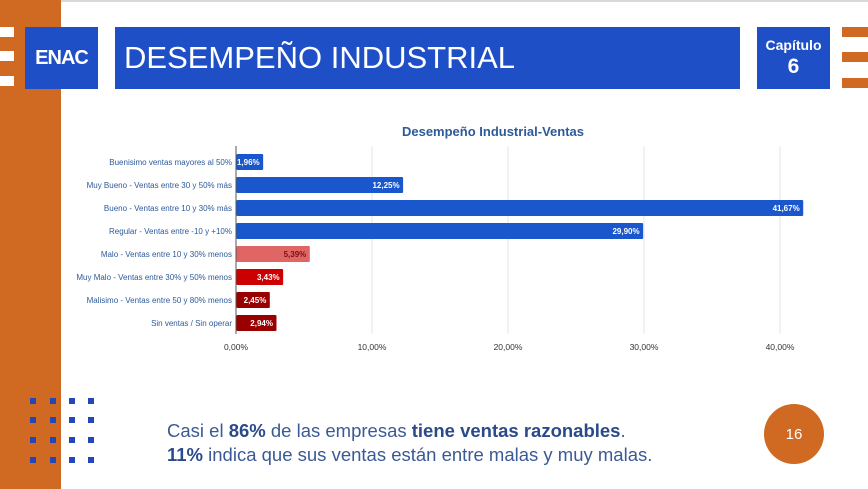  I want to click on data-label: 29,90%, so click(625, 231).